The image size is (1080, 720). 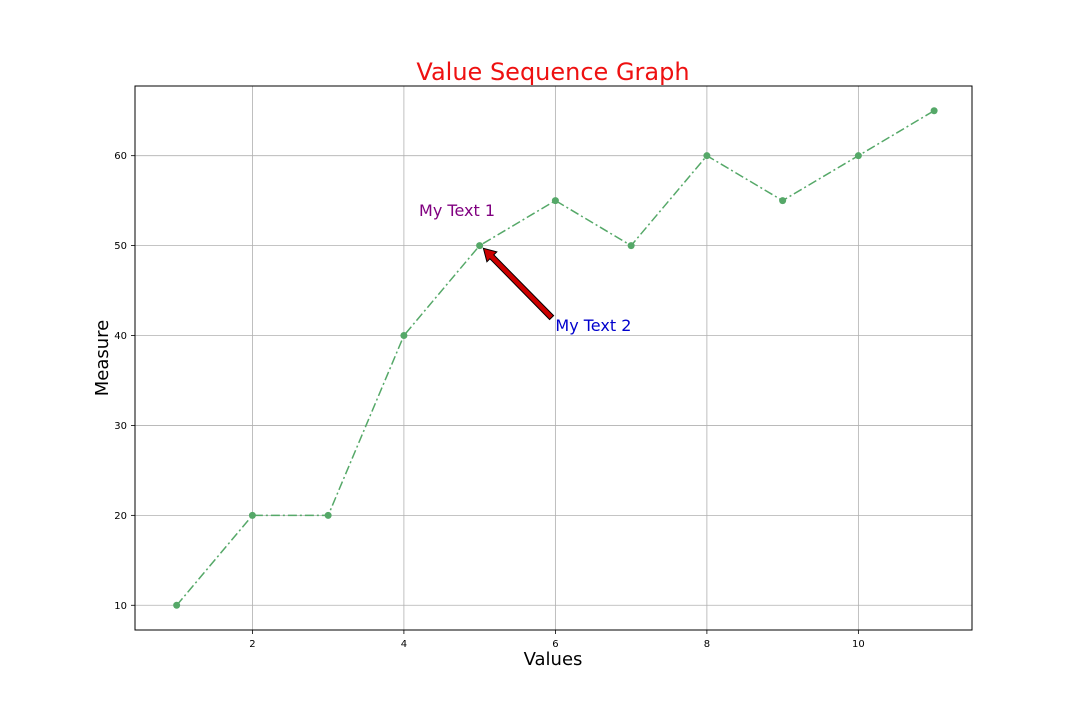 What do you see at coordinates (120, 606) in the screenshot?
I see `y-tick-label: 10` at bounding box center [120, 606].